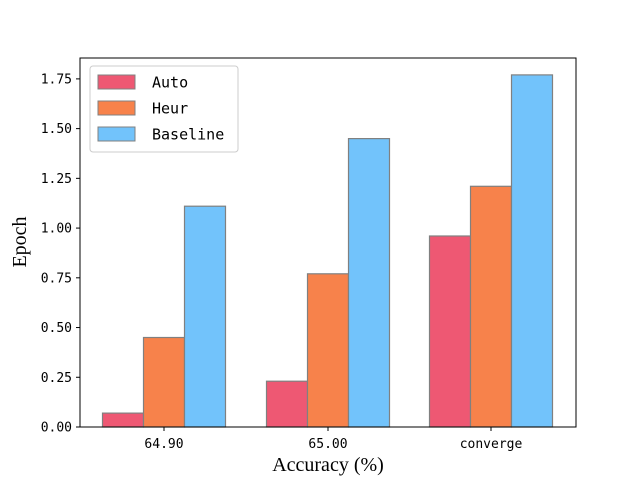  I want to click on y-tick-label-1: 0.25, so click(56, 378).